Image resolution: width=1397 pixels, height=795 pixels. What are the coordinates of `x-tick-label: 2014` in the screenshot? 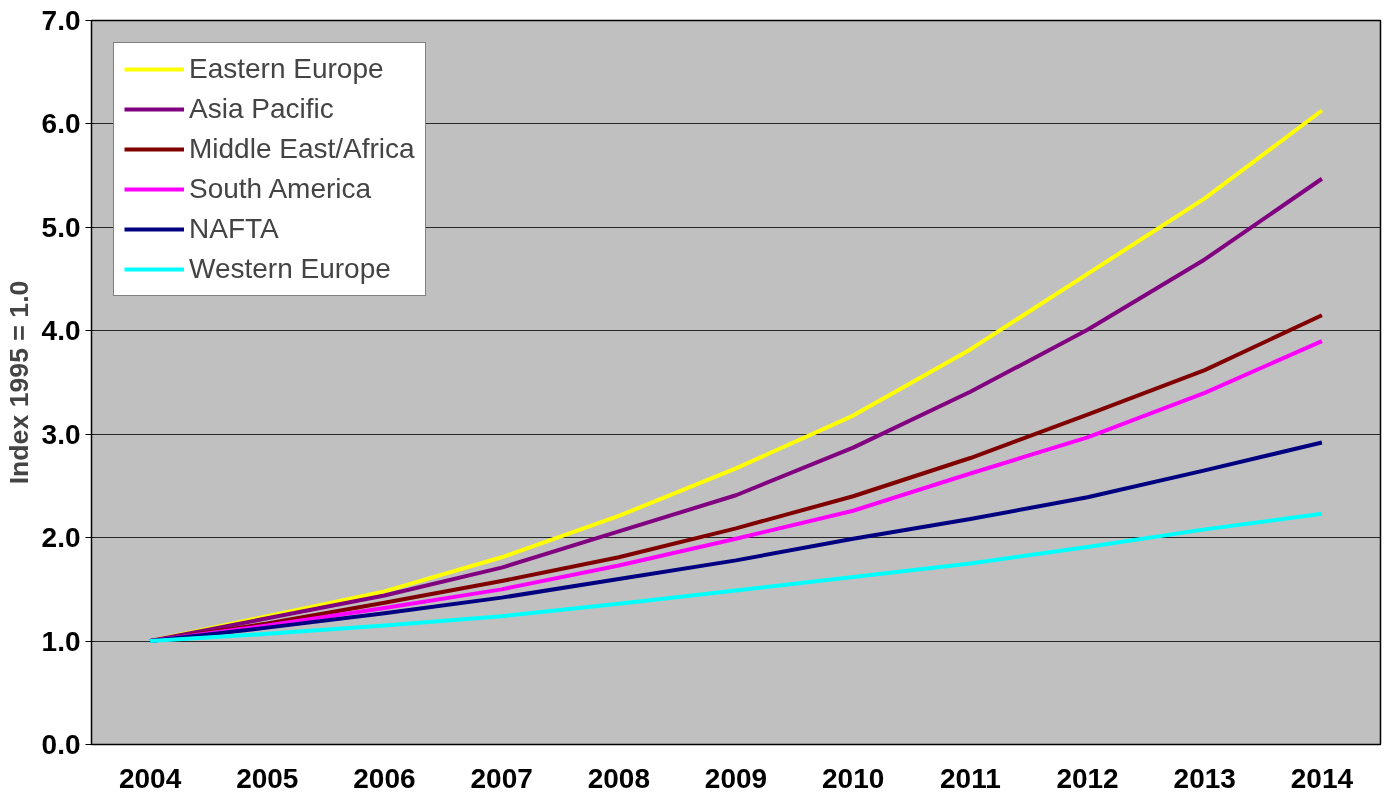 It's located at (1322, 778).